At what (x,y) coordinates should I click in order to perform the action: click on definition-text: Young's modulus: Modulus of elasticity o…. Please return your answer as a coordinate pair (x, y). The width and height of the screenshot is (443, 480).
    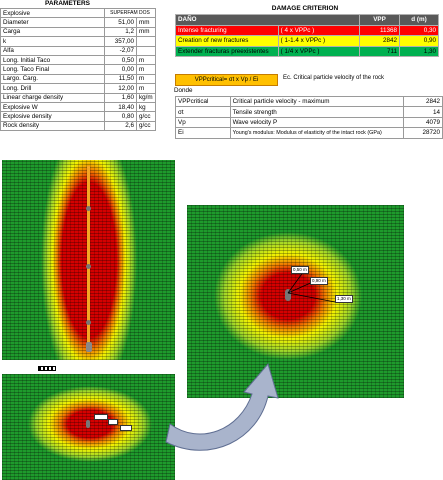
    Looking at the image, I should click on (317, 133).